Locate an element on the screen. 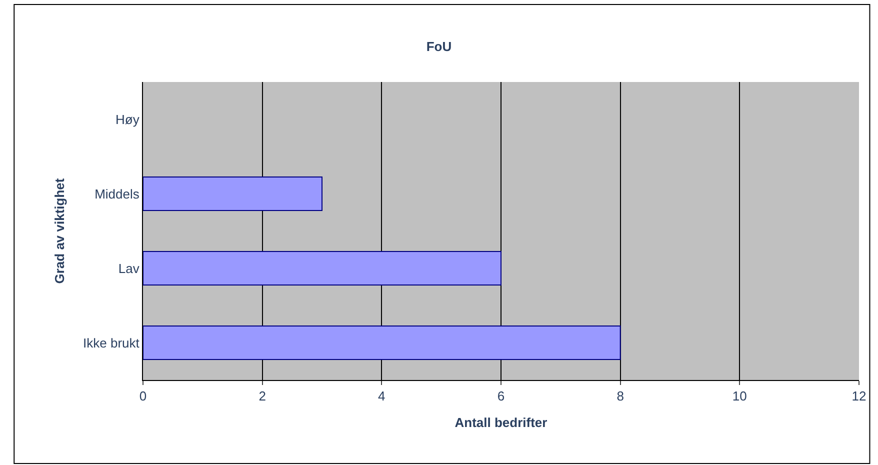  x-axis-title: Antall bedrifter is located at coordinates (501, 422).